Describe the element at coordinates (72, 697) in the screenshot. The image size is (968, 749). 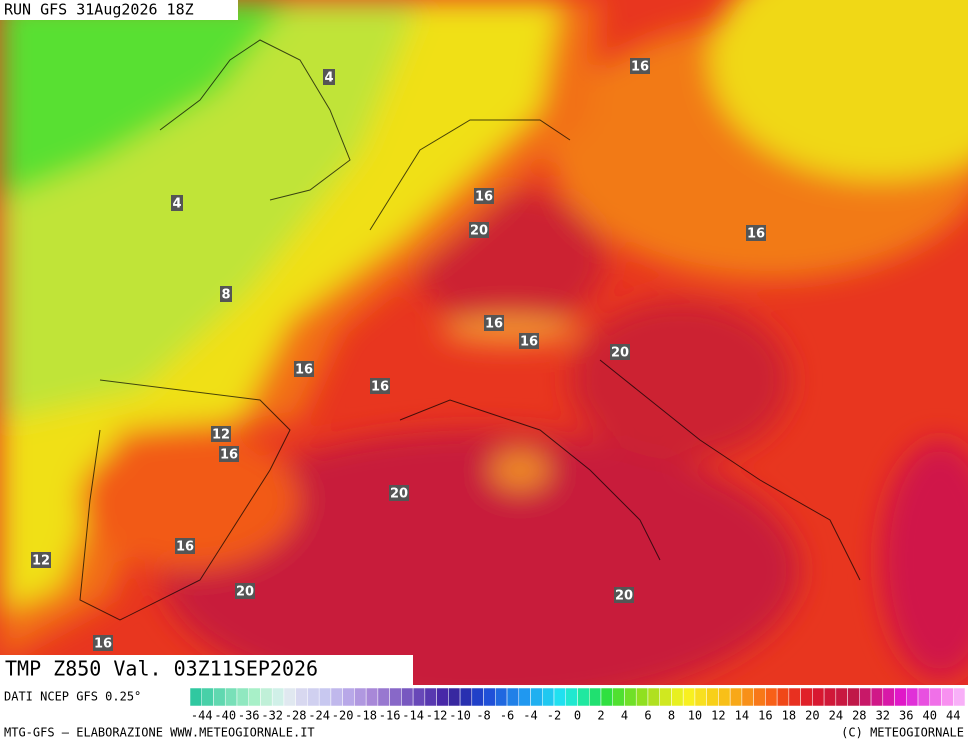
I see `source-label: DATI NCEP GFS 0.25°` at that location.